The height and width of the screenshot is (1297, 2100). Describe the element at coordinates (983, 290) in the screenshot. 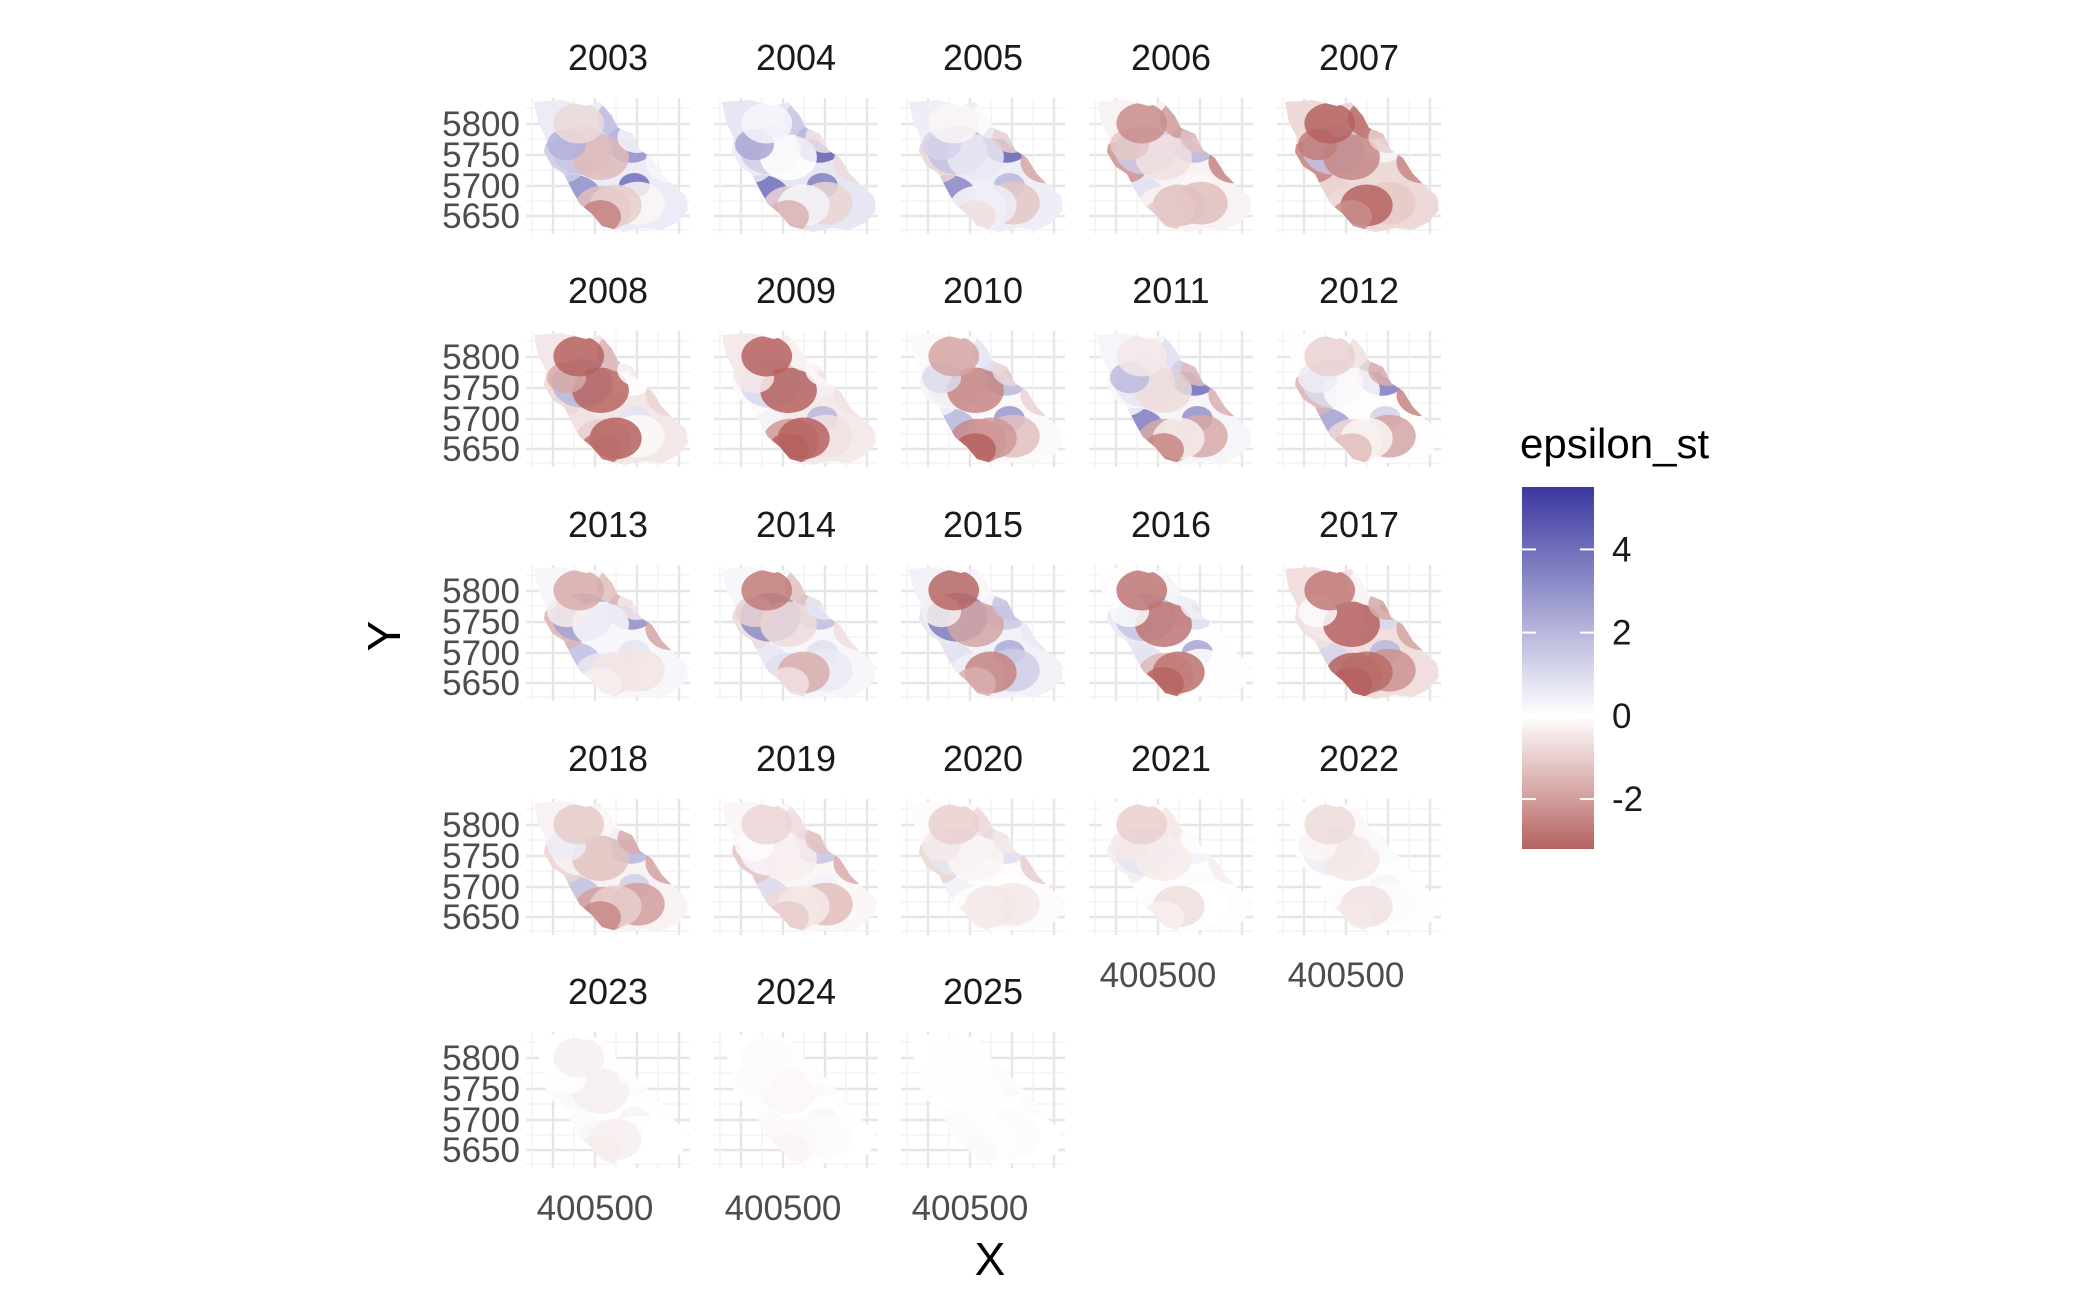

I see `facet-strip-label: 2010` at that location.